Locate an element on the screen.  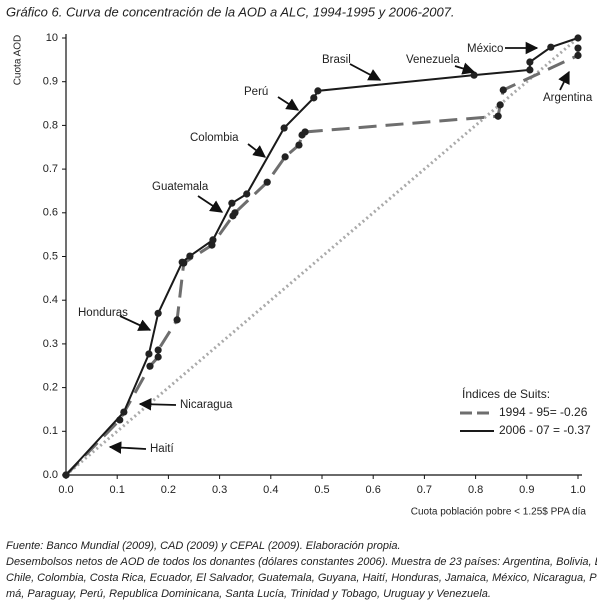
x-tick-label: 0.6 is located at coordinates (373, 490).